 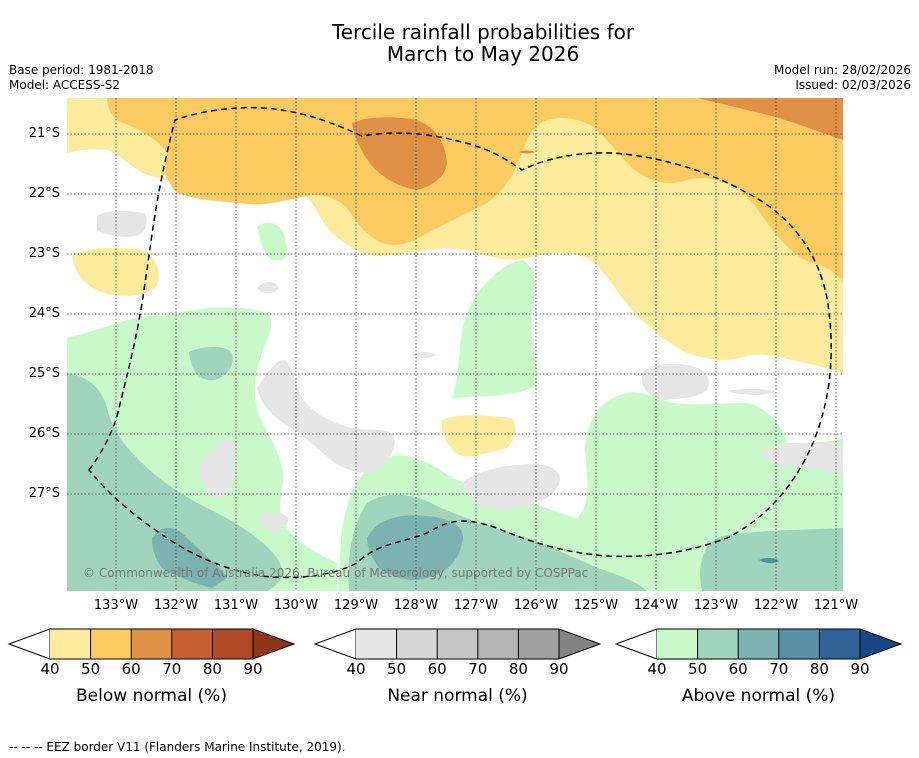 I want to click on near-normal-grey-far-east, so click(x=802, y=458).